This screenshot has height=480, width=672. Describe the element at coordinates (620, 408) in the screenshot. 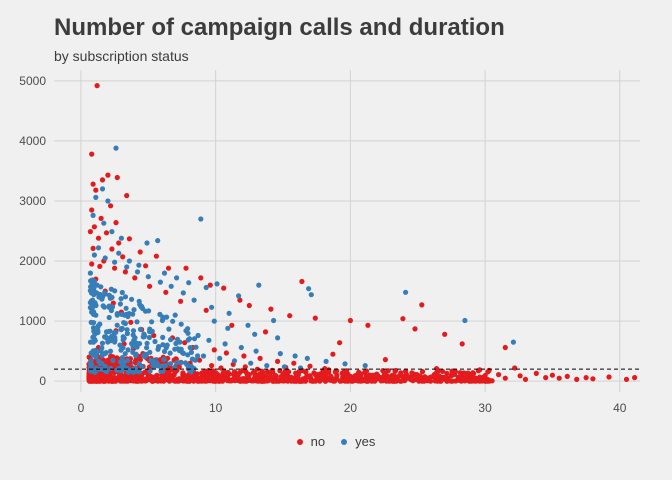

I see `x-tick-label: 40` at that location.